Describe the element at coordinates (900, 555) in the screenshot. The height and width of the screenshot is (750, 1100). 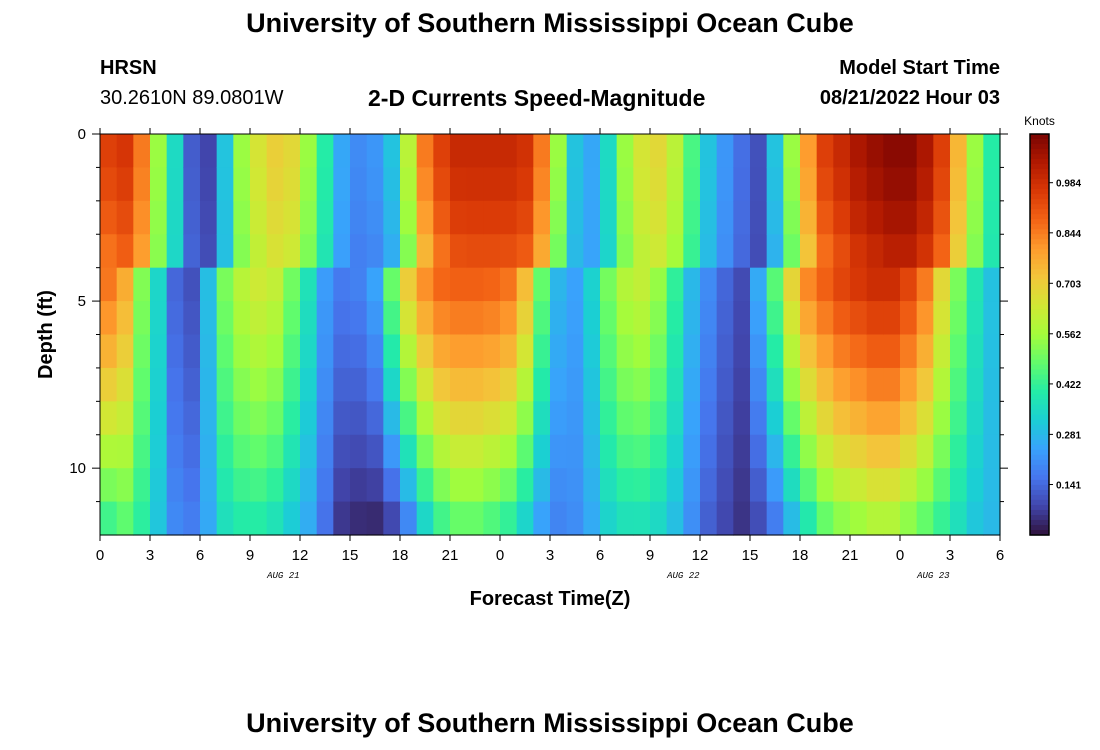
I see `x-tick-label: 0` at that location.